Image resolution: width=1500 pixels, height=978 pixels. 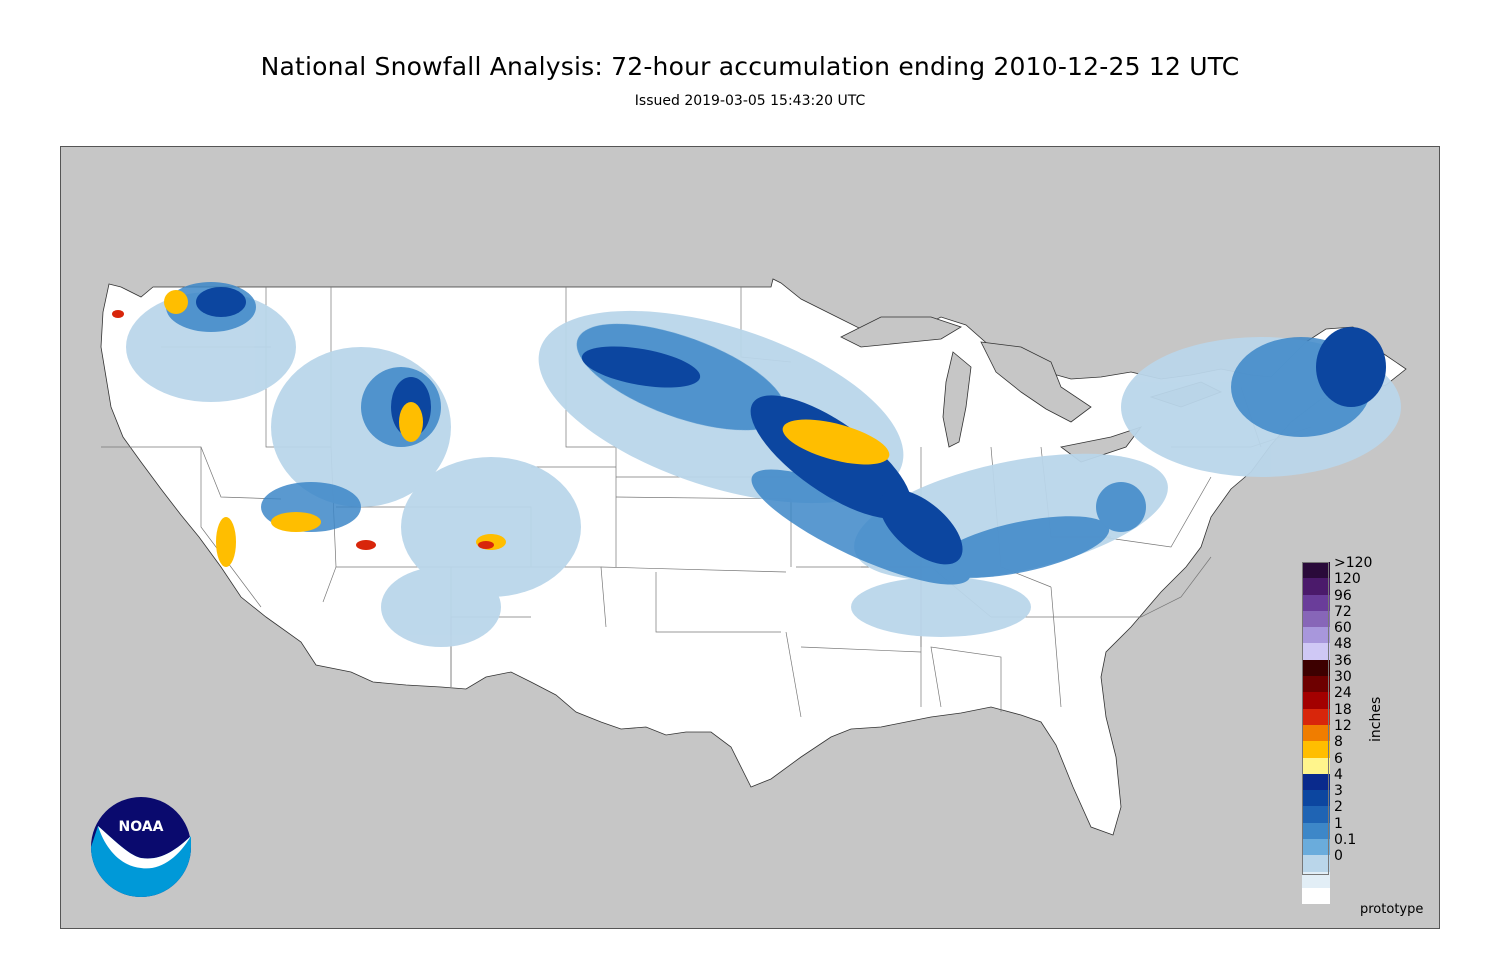 I want to click on prototype-watermark: prototype, so click(x=1392, y=909).